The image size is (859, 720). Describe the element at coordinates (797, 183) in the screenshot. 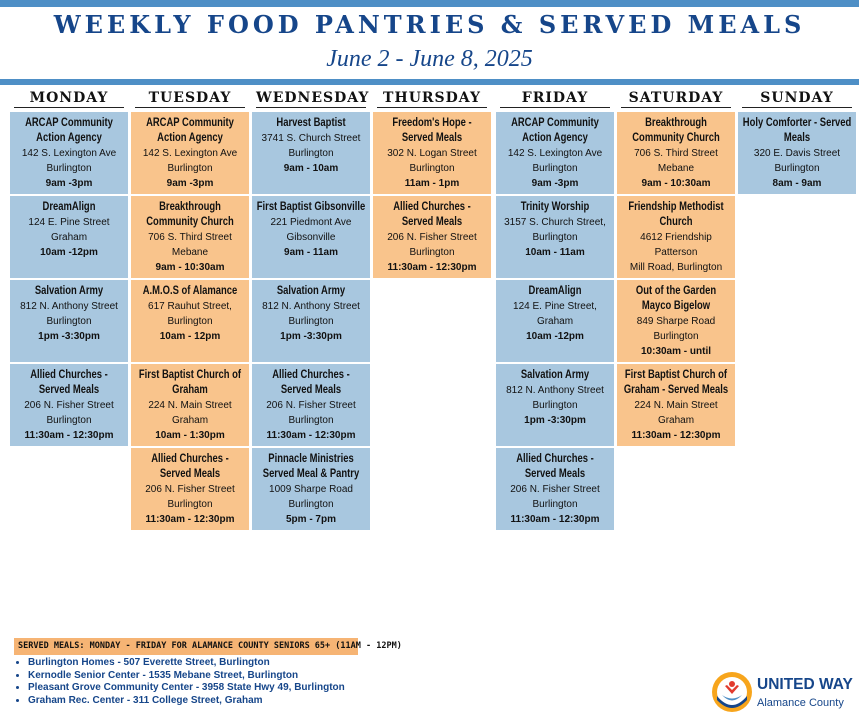

I see `pantry-hours: 8am - 9am` at that location.